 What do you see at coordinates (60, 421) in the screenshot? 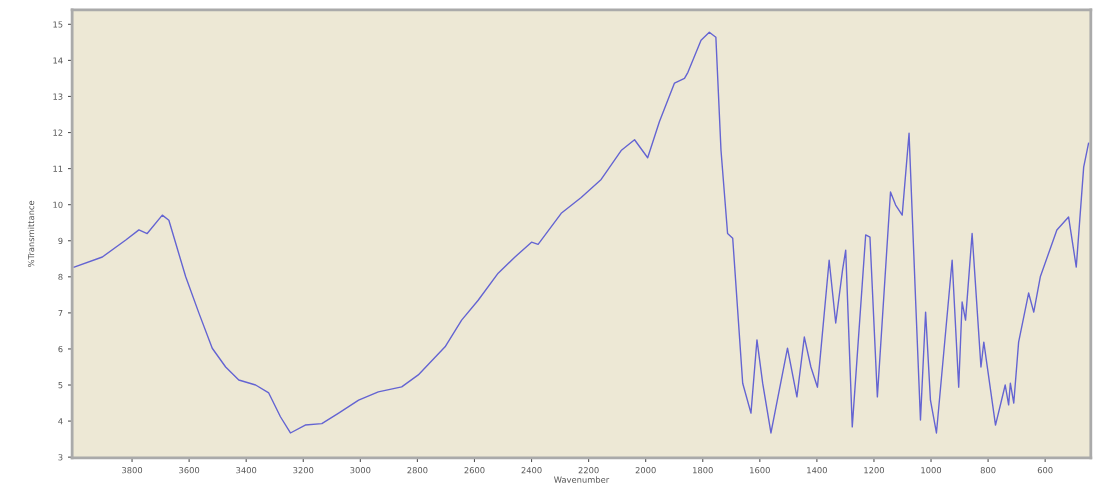
I see `y-tick-label: 4` at bounding box center [60, 421].